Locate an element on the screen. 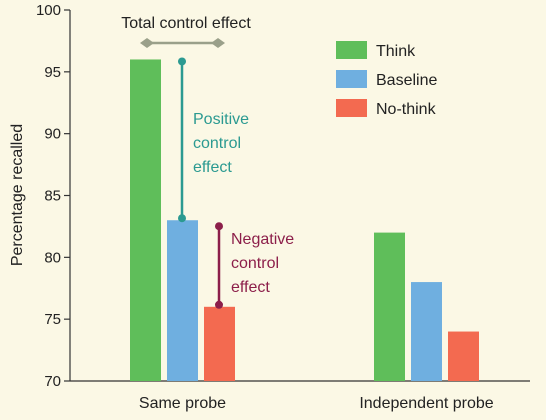  x-tick-label: Independent probe is located at coordinates (426, 403).